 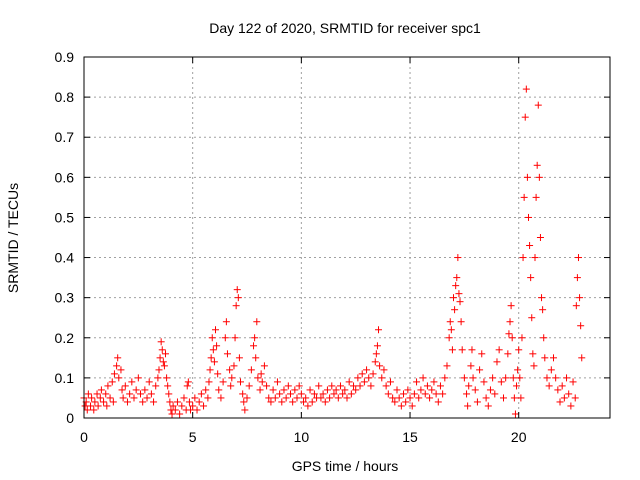 What do you see at coordinates (519, 437) in the screenshot?
I see `x-tick-label: 20` at bounding box center [519, 437].